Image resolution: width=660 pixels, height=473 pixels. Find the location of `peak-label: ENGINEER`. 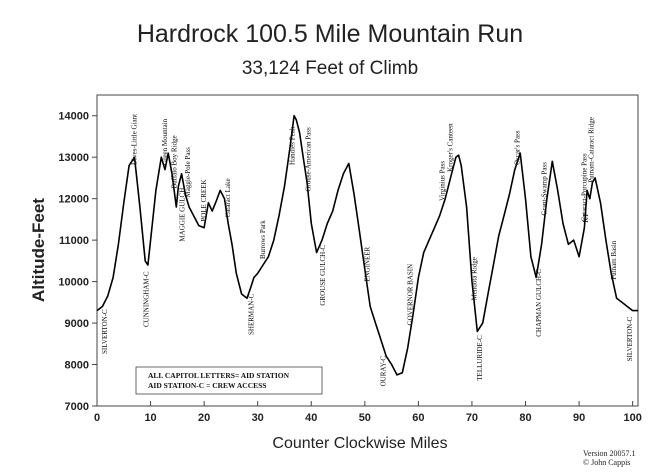

peak-label: ENGINEER is located at coordinates (368, 263).